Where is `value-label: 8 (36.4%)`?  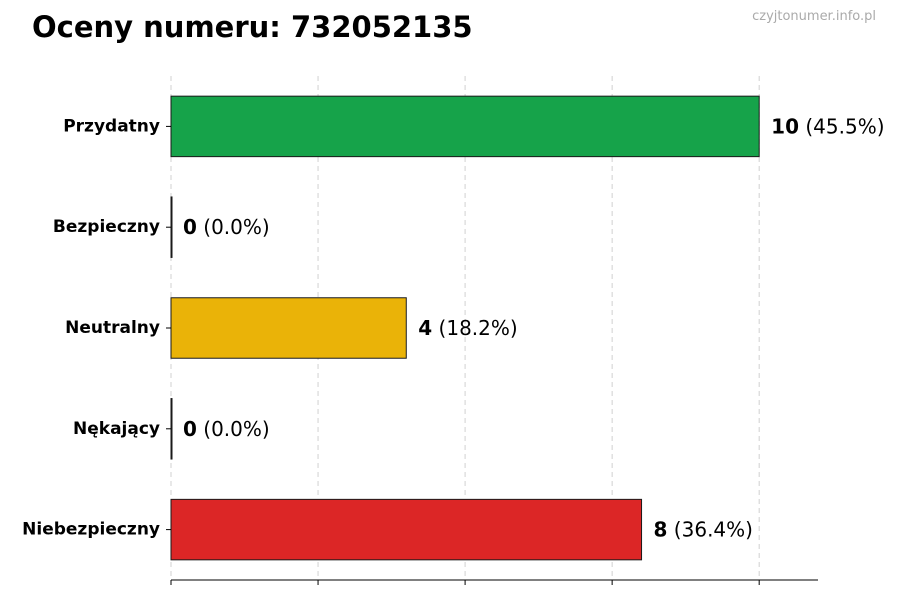
value-label: 8 (36.4%) is located at coordinates (703, 530).